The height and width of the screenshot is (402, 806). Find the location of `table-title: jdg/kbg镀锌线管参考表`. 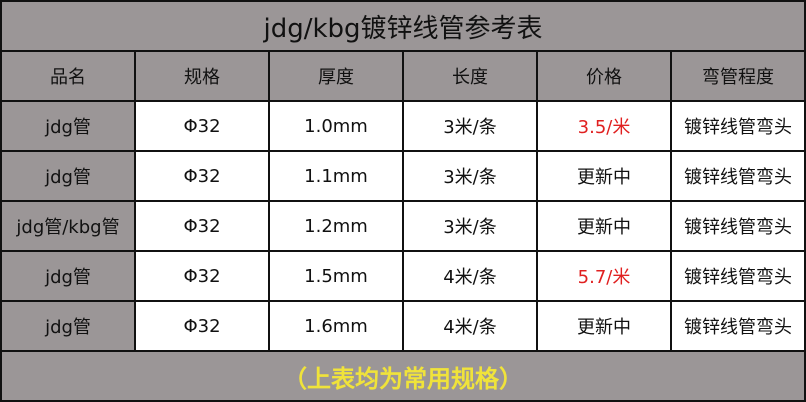

table-title: jdg/kbg镀锌线管参考表 is located at coordinates (403, 26).